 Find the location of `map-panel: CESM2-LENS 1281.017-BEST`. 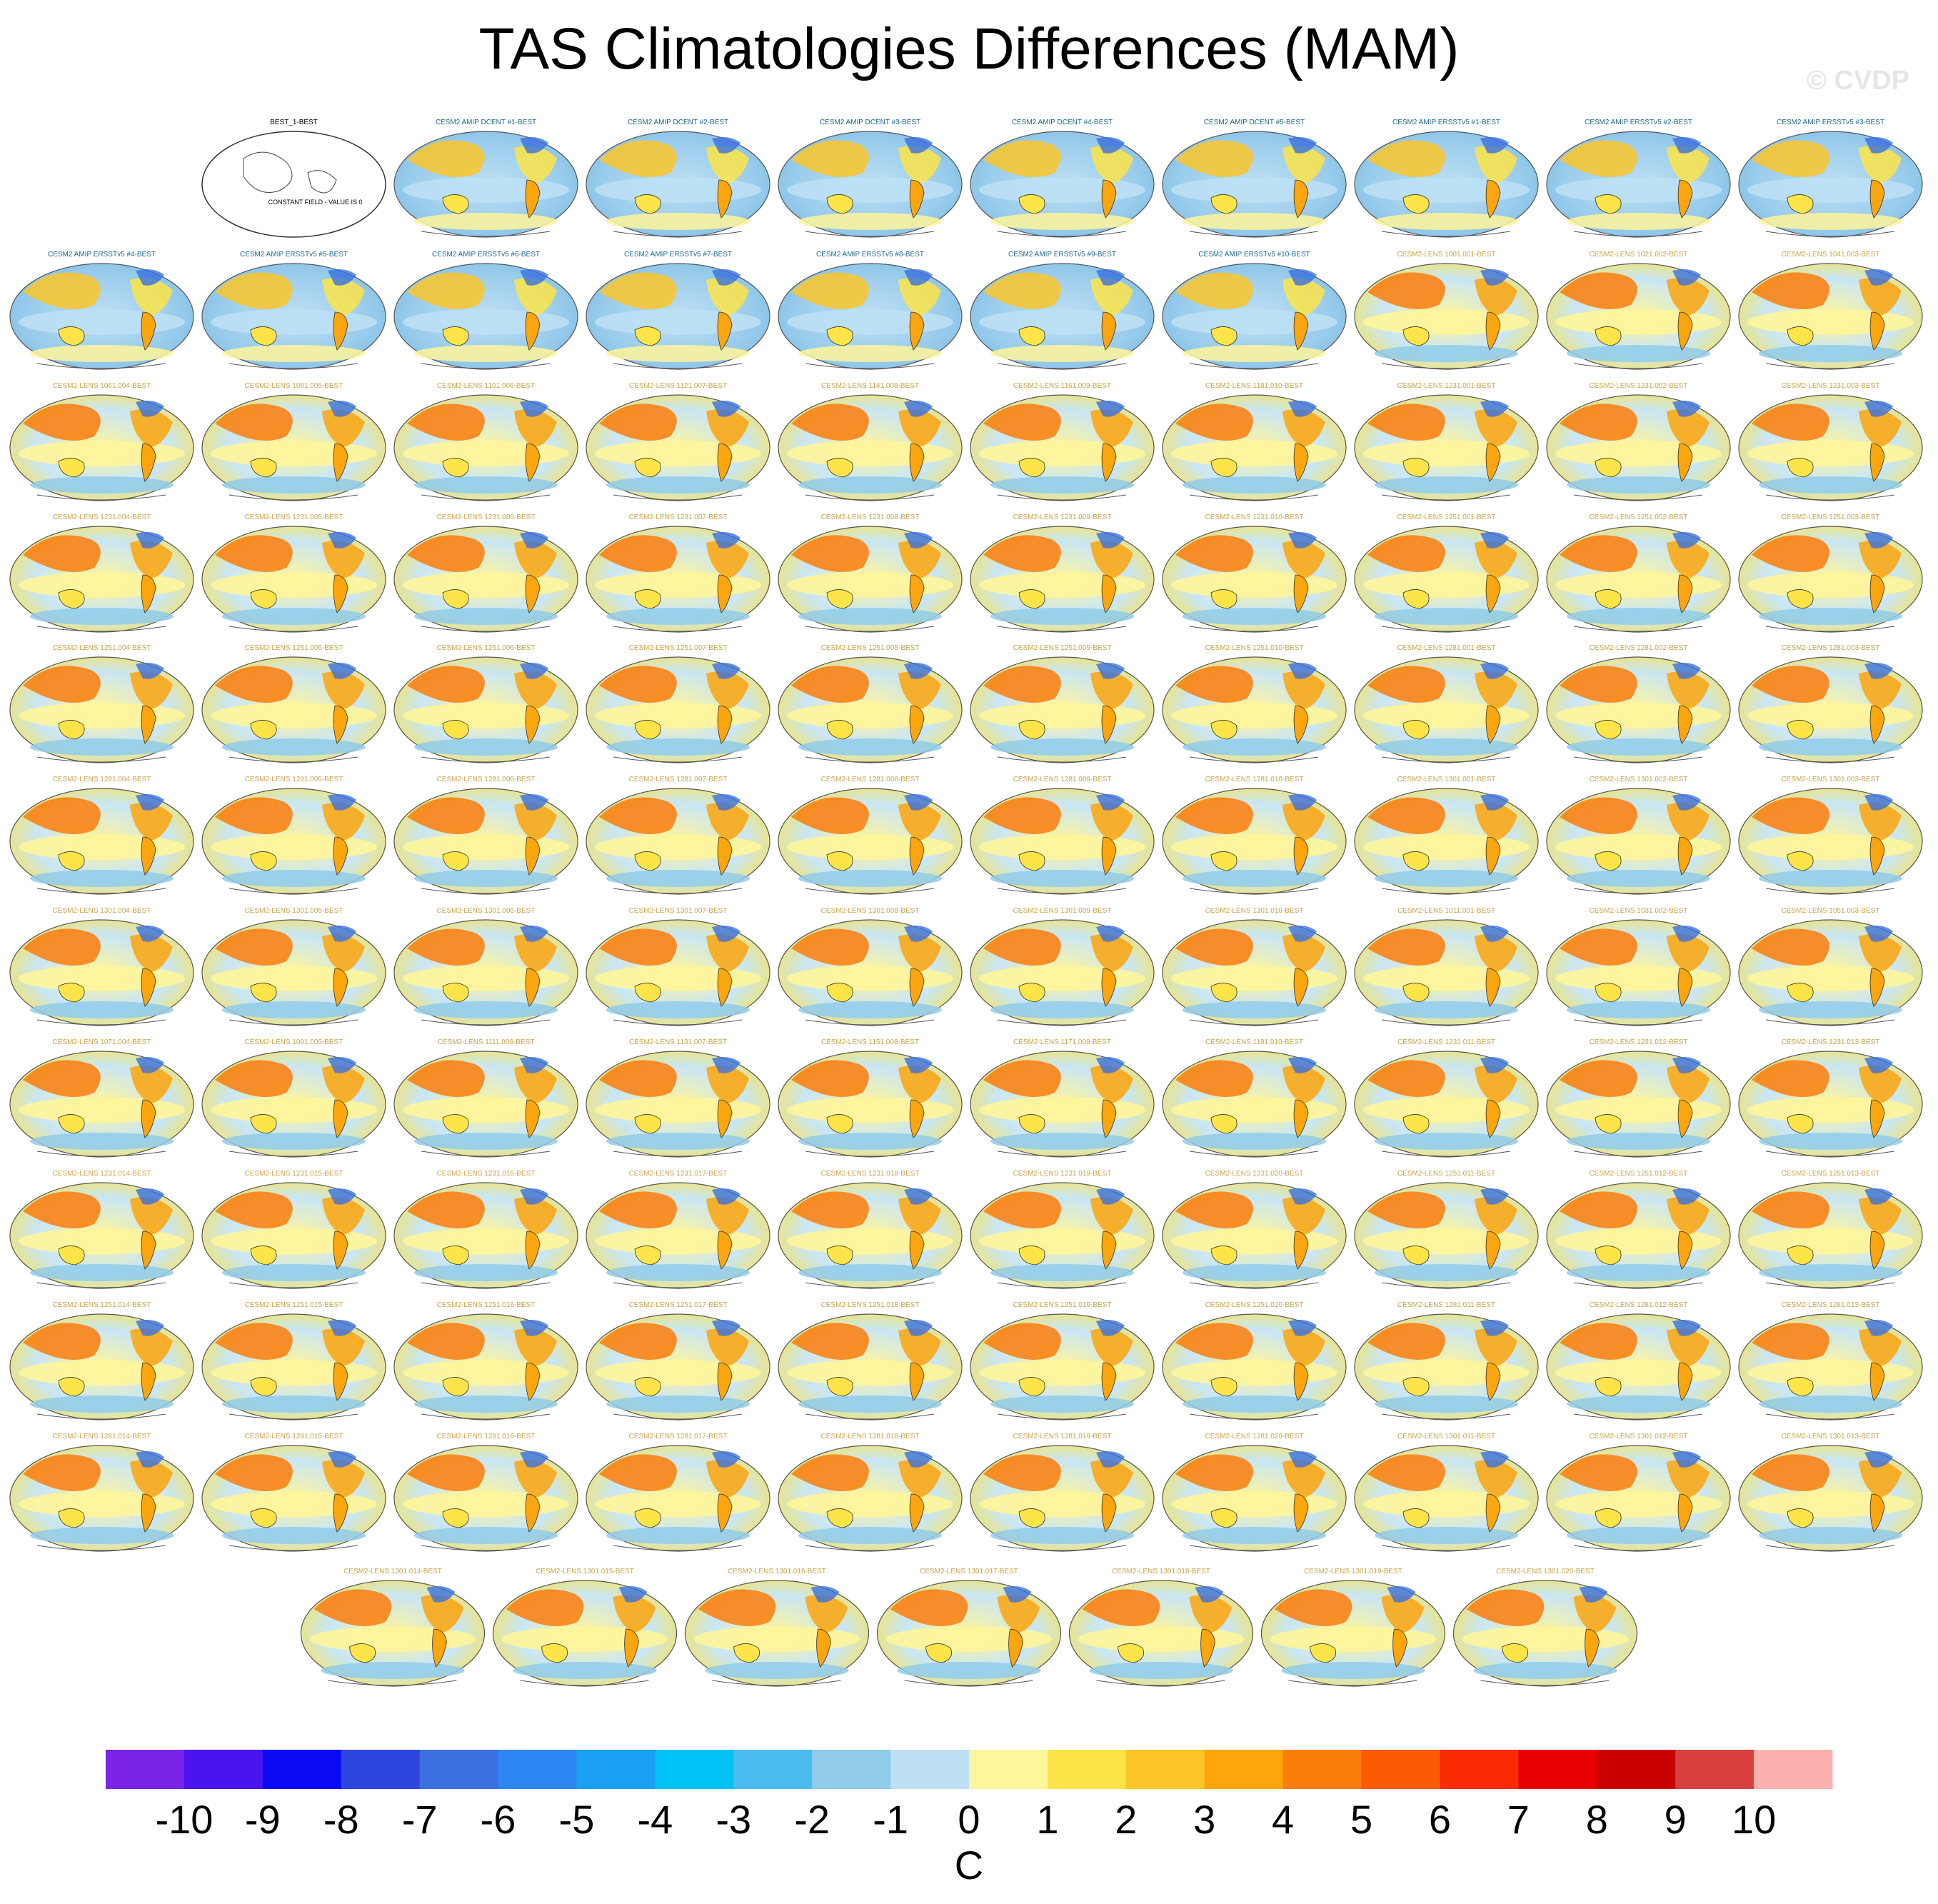

map-panel: CESM2-LENS 1281.017-BEST is located at coordinates (678, 1492).